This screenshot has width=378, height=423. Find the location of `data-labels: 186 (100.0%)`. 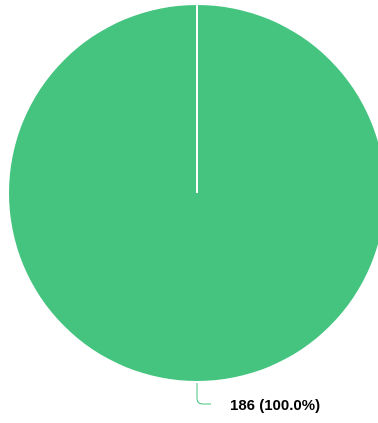

data-labels: 186 (100.0%) is located at coordinates (258, 398).